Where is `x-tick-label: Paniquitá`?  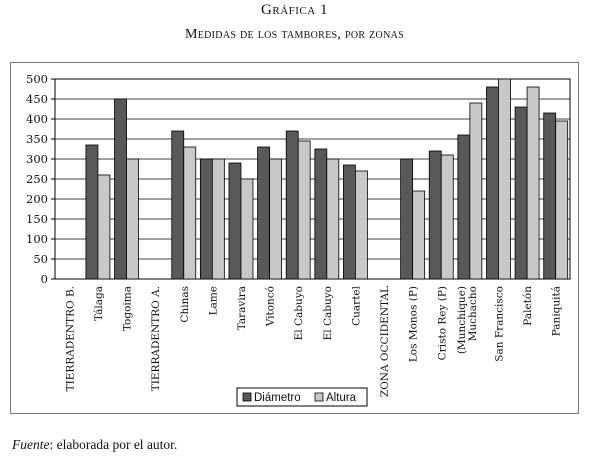
x-tick-label: Paniquitá is located at coordinates (557, 311).